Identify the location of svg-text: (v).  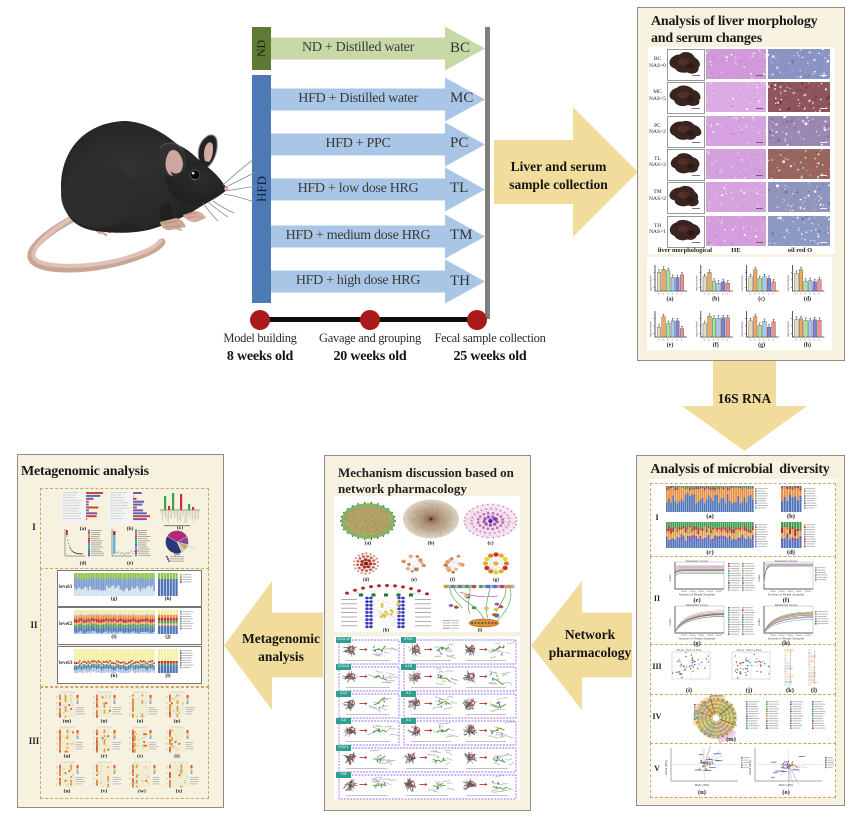
(104, 791).